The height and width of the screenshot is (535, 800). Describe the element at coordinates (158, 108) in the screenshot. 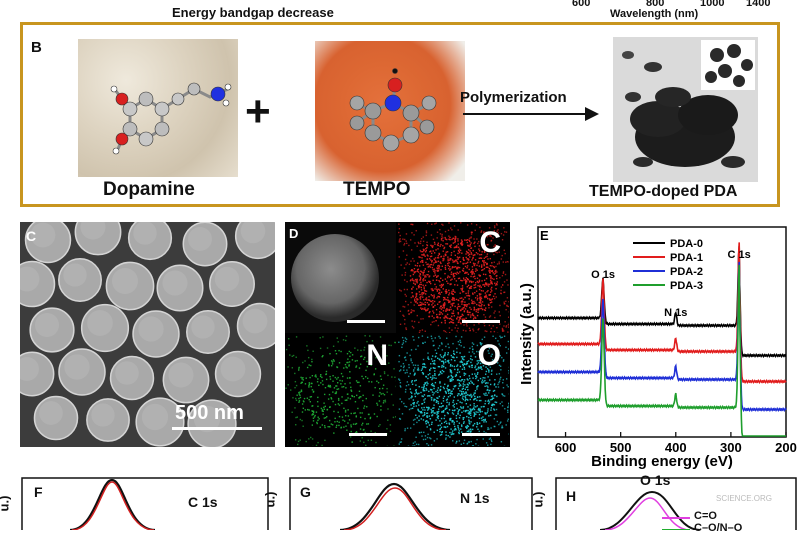

I see `dopamine-photo` at that location.